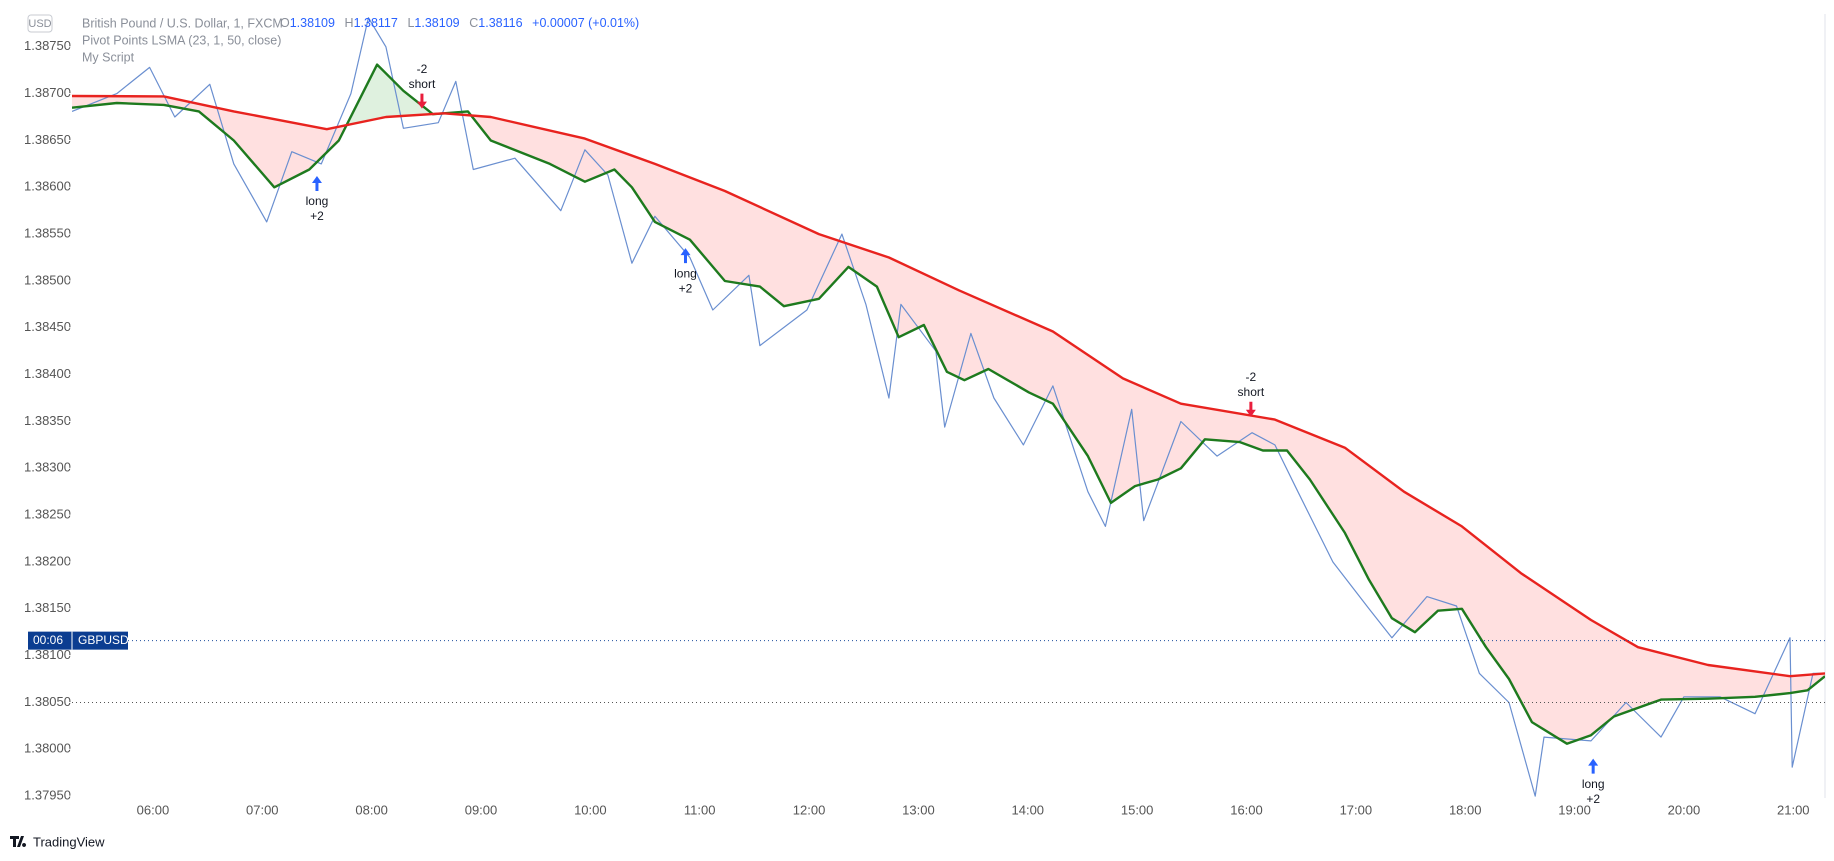 This screenshot has width=1834, height=861. I want to click on x-tick-label: 18:00, so click(1465, 809).